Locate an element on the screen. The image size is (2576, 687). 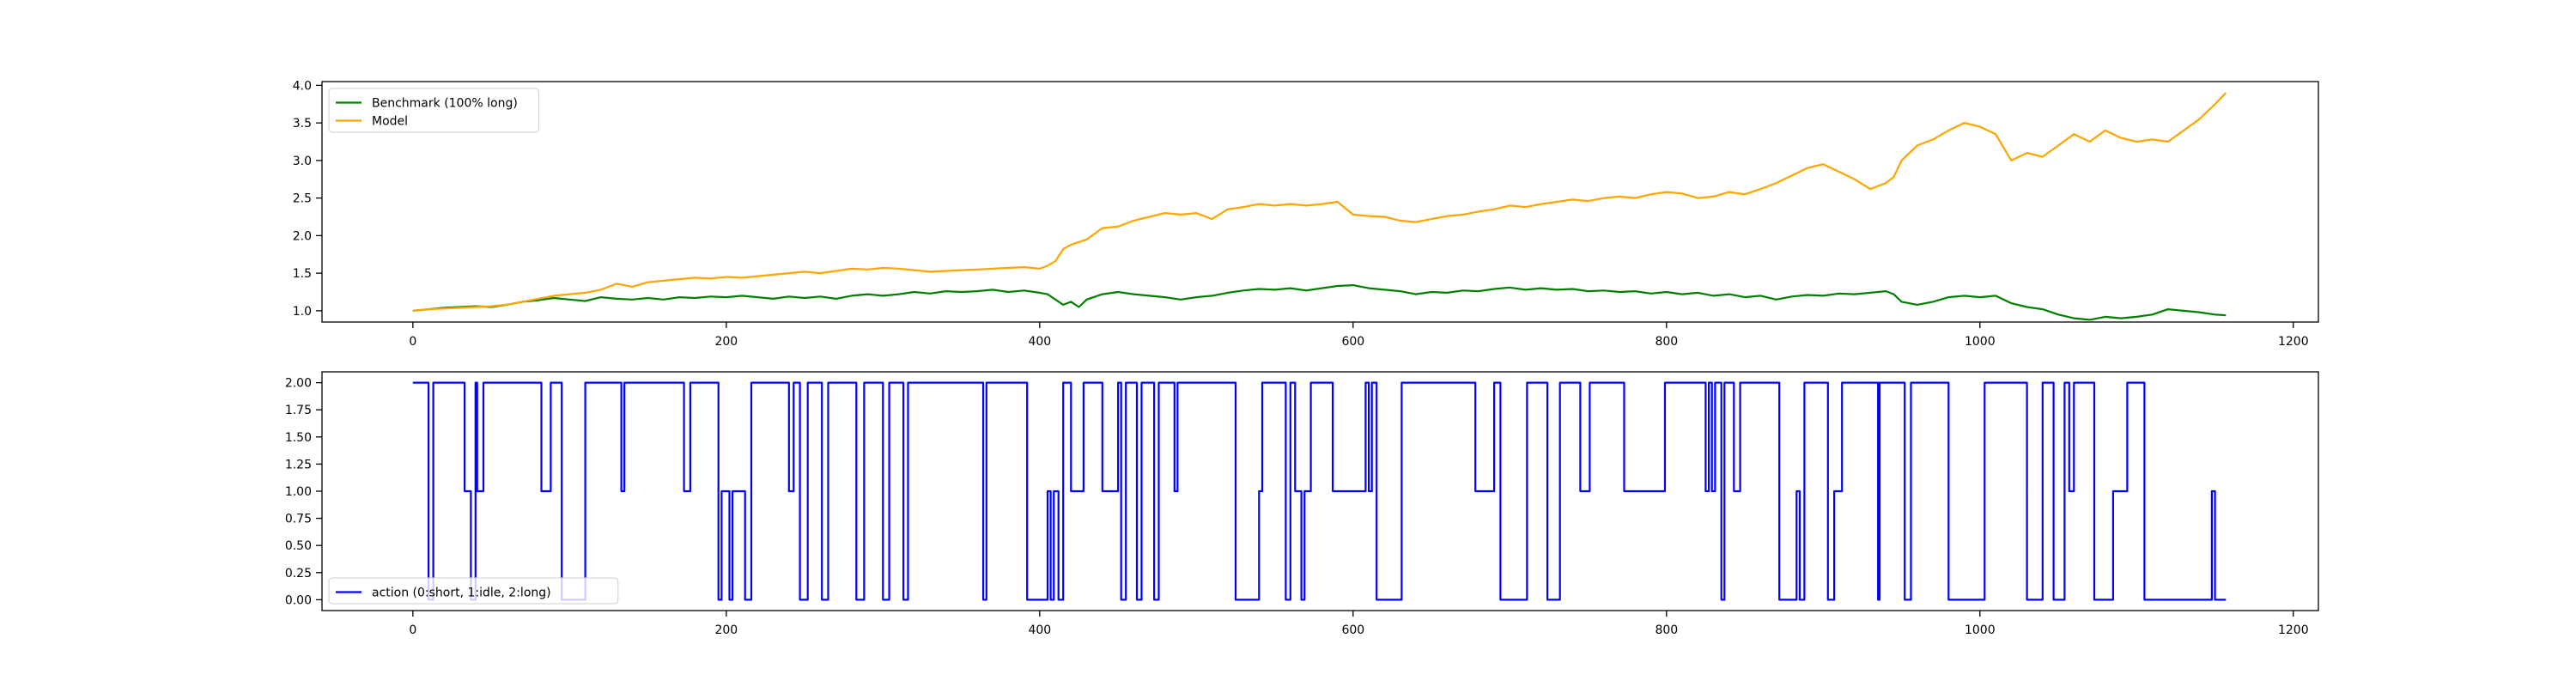
top-xtick-label: 400 is located at coordinates (1039, 342).